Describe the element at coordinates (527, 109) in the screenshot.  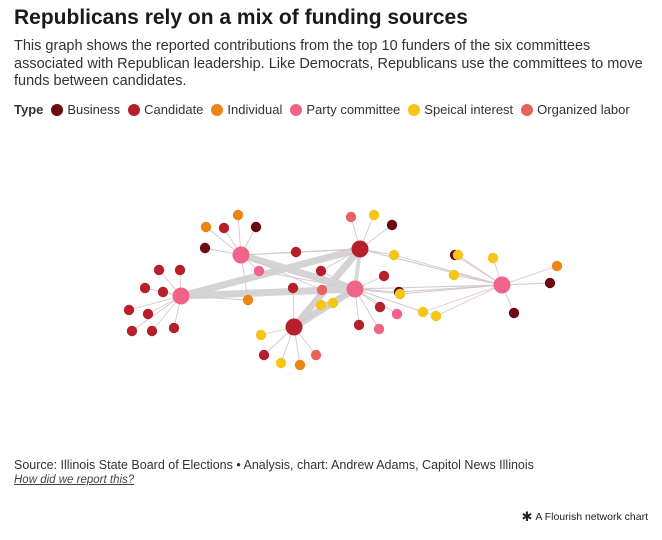
I see `legend-swatch-organized-labor` at that location.